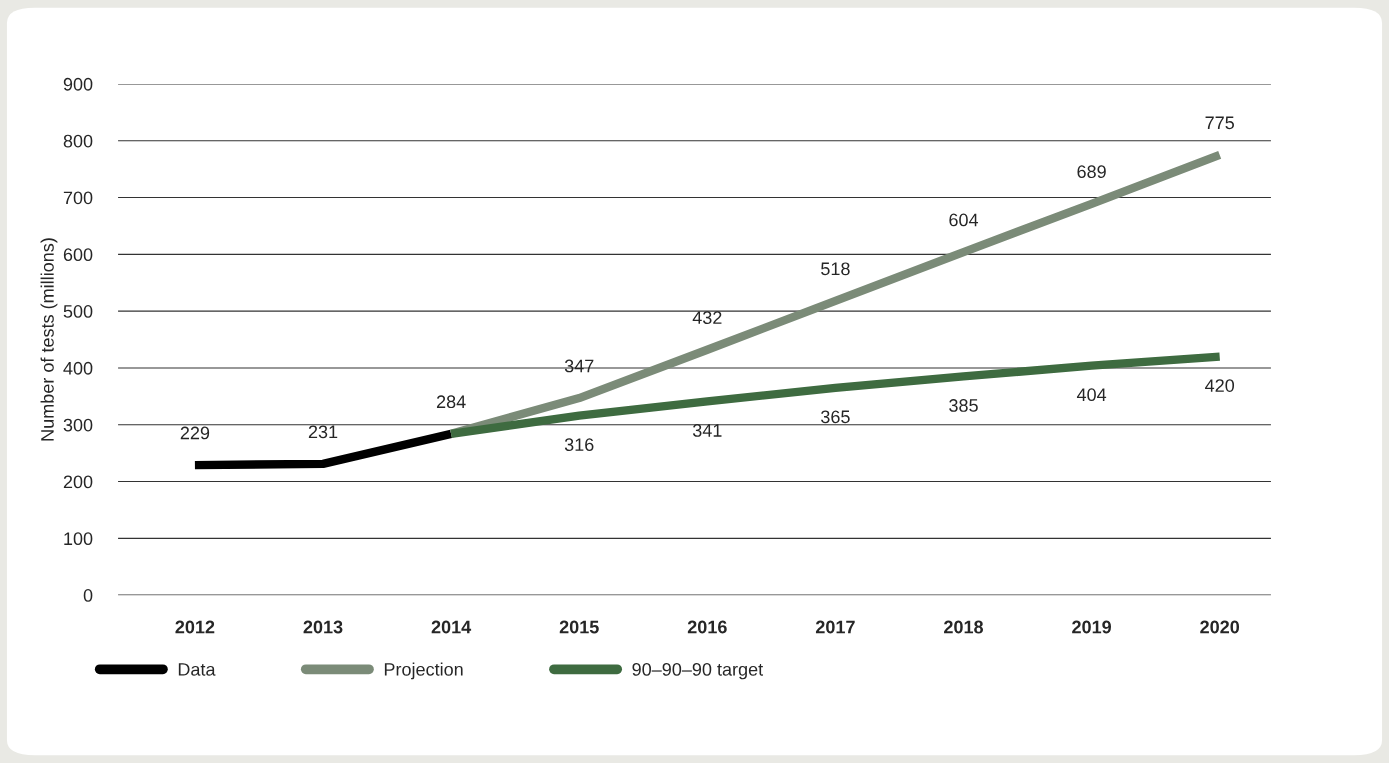 This screenshot has width=1389, height=763. What do you see at coordinates (1091, 395) in the screenshot?
I see `data-label: 404` at bounding box center [1091, 395].